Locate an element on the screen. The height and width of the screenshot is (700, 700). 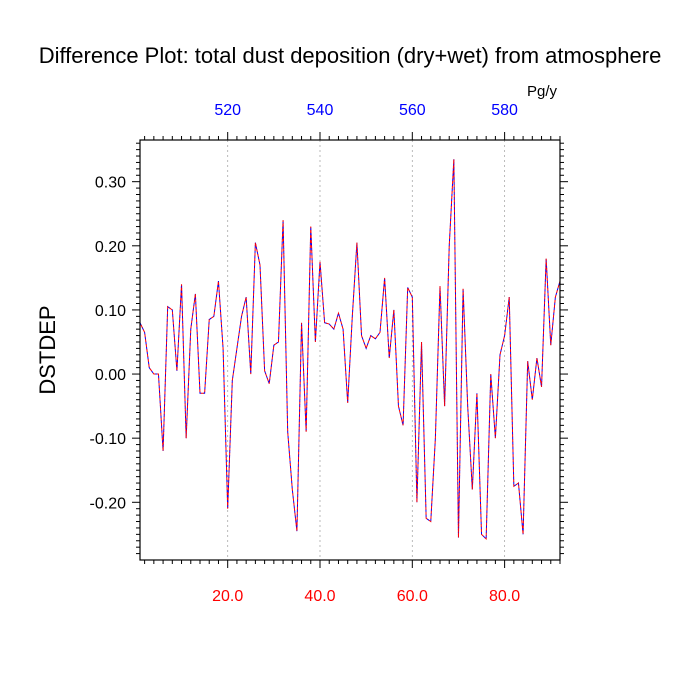
x-top-tick-label: 520 is located at coordinates (227, 110).